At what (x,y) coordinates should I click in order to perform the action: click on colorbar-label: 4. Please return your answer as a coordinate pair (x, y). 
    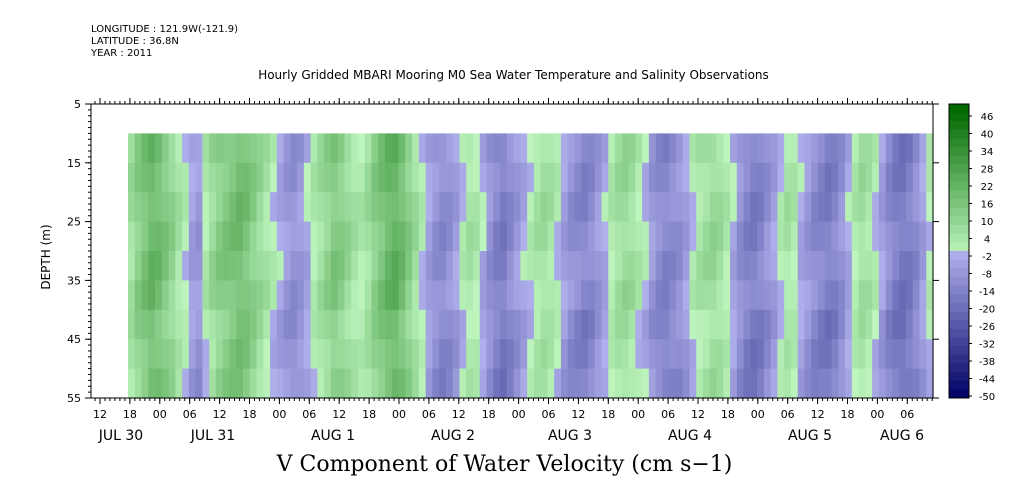
    Looking at the image, I should click on (987, 240).